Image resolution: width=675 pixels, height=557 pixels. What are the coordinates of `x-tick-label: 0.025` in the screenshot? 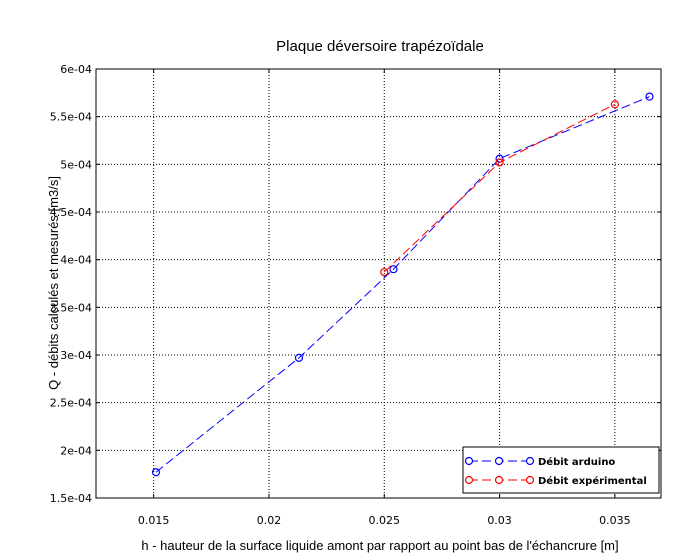 It's located at (385, 520).